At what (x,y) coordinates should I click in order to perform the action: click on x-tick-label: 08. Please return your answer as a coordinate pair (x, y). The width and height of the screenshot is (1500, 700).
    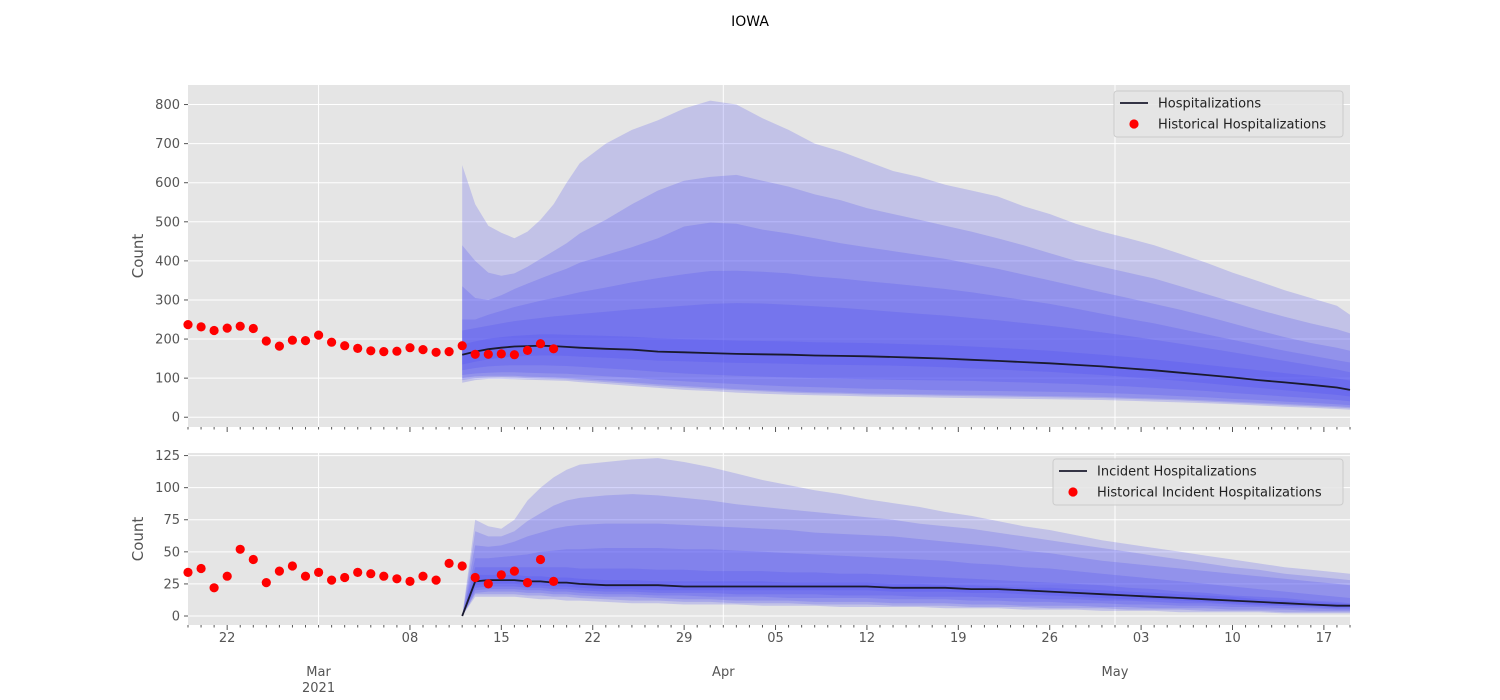
    Looking at the image, I should click on (410, 638).